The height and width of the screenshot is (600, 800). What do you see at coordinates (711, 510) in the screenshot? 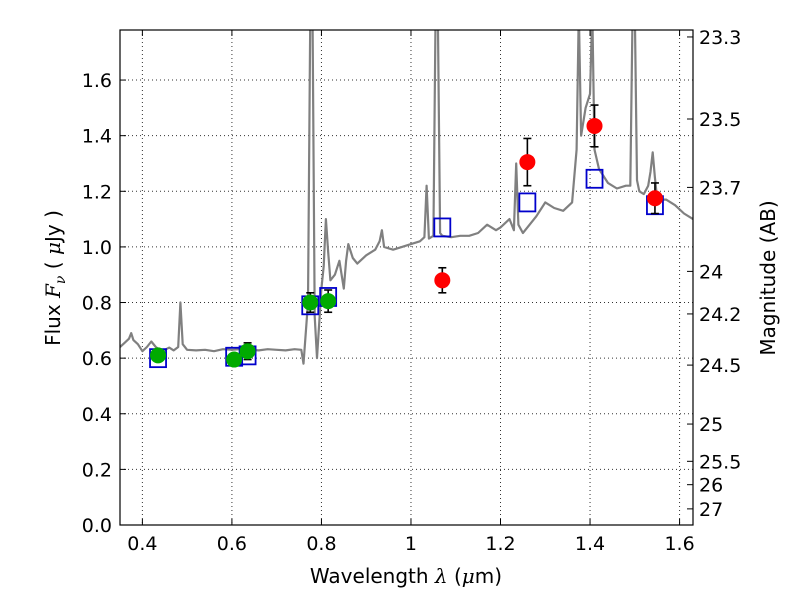
I see `mag-tick-label: 27` at bounding box center [711, 510].